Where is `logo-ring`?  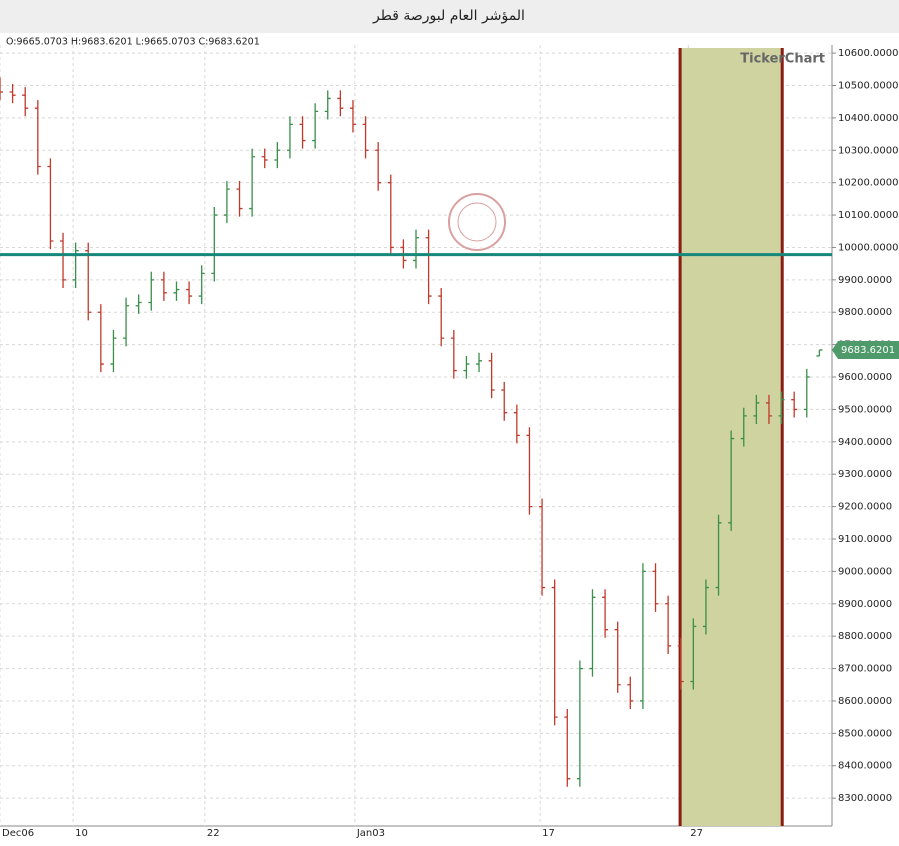 logo-ring is located at coordinates (477, 222).